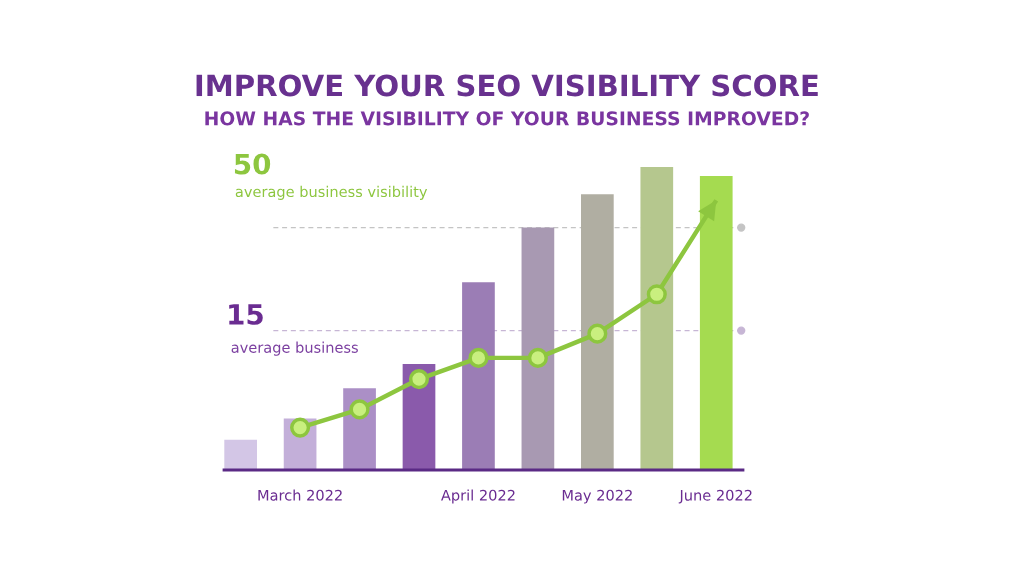 This screenshot has width=1024, height=576. What do you see at coordinates (246, 314) in the screenshot?
I see `annotation: 15` at bounding box center [246, 314].